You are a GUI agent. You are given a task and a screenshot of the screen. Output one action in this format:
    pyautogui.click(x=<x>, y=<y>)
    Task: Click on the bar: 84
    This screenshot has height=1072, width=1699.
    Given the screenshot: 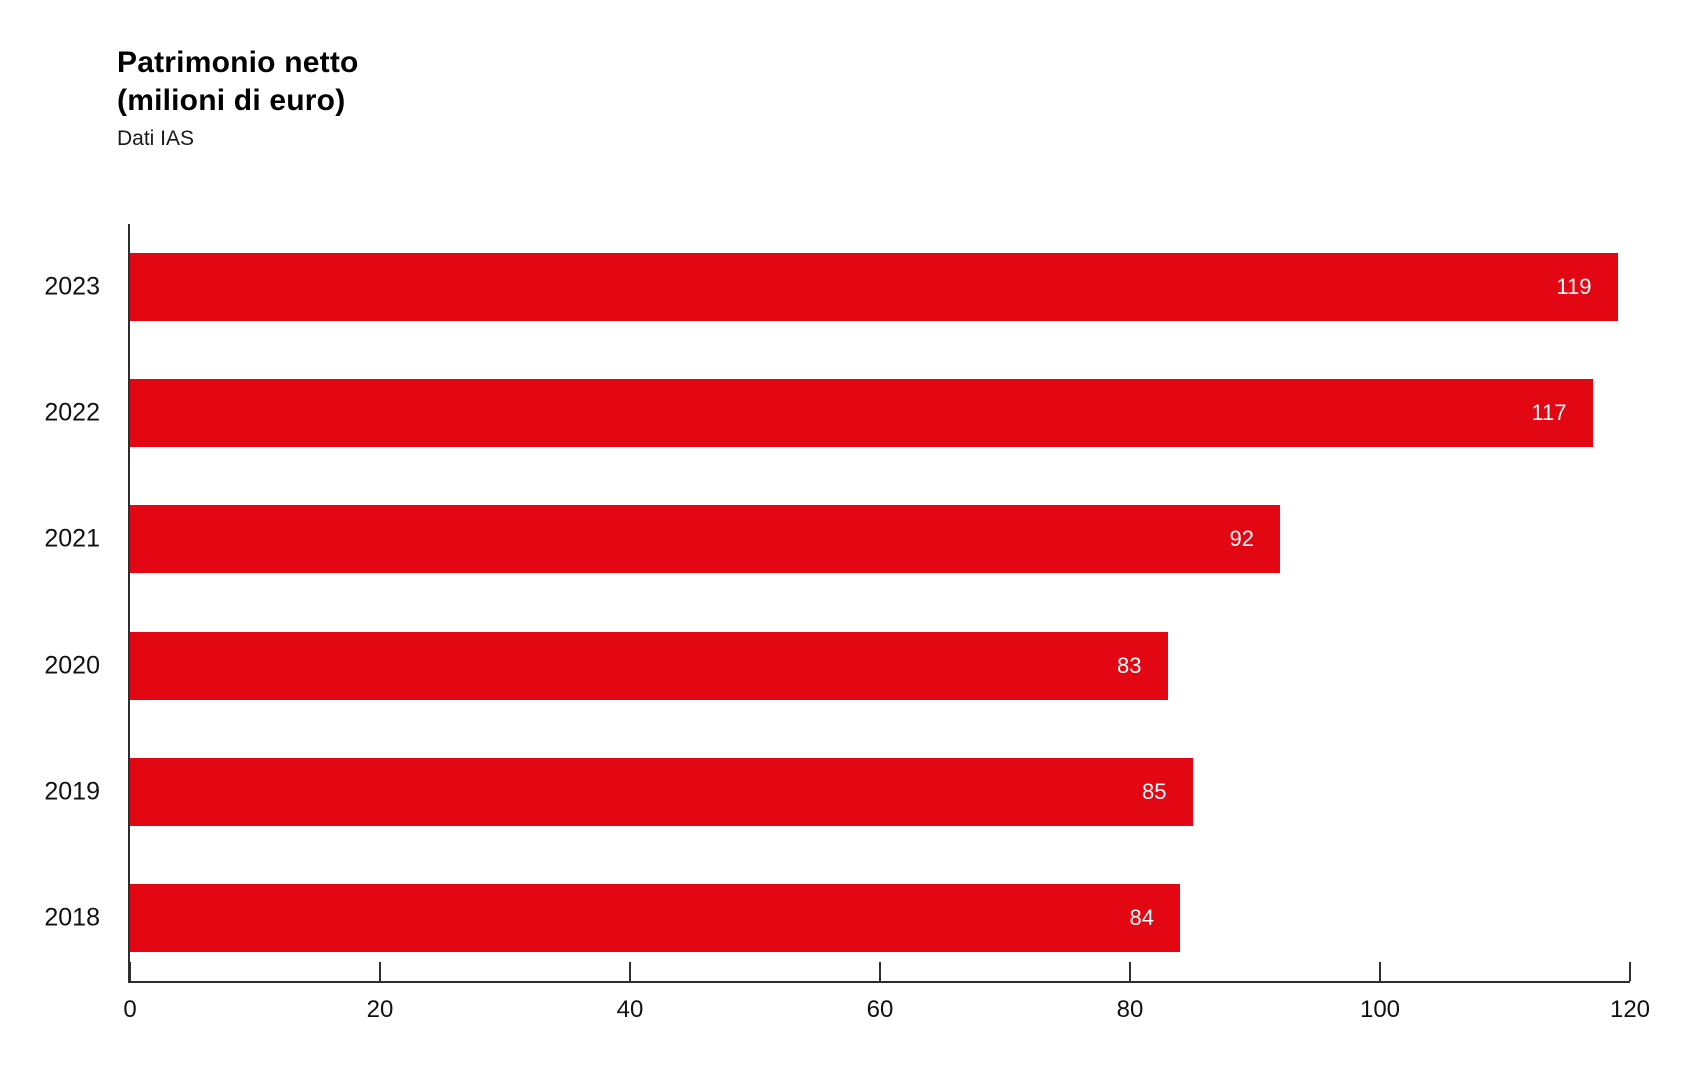 What is the action you would take?
    pyautogui.click(x=655, y=917)
    